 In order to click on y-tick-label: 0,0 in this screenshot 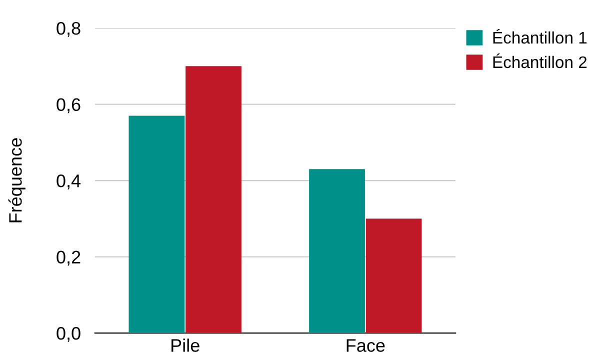, I will do `click(68, 334)`.